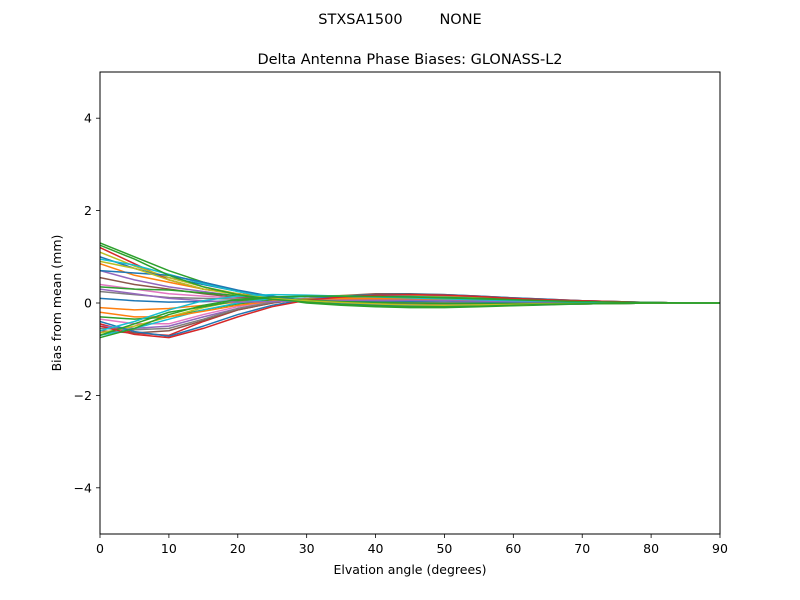  What do you see at coordinates (88, 210) in the screenshot?
I see `y-tick-label: 2` at bounding box center [88, 210].